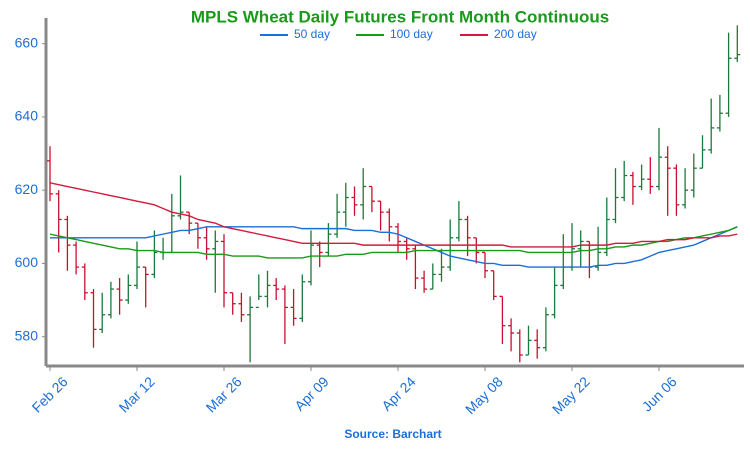  Describe the element at coordinates (392, 434) in the screenshot. I see `source: Source: Barchart` at that location.